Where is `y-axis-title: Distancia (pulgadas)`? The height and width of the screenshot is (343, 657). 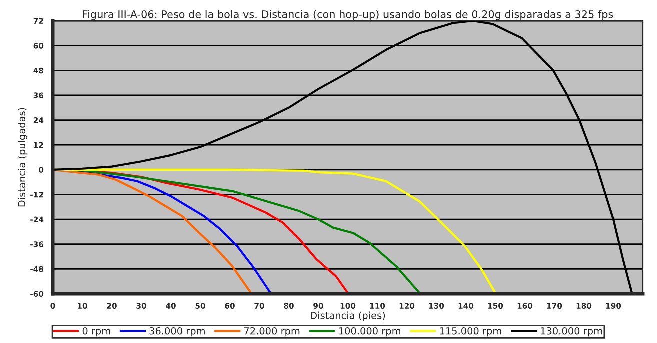 y-axis-title: Distancia (pulgadas) is located at coordinates (23, 157).